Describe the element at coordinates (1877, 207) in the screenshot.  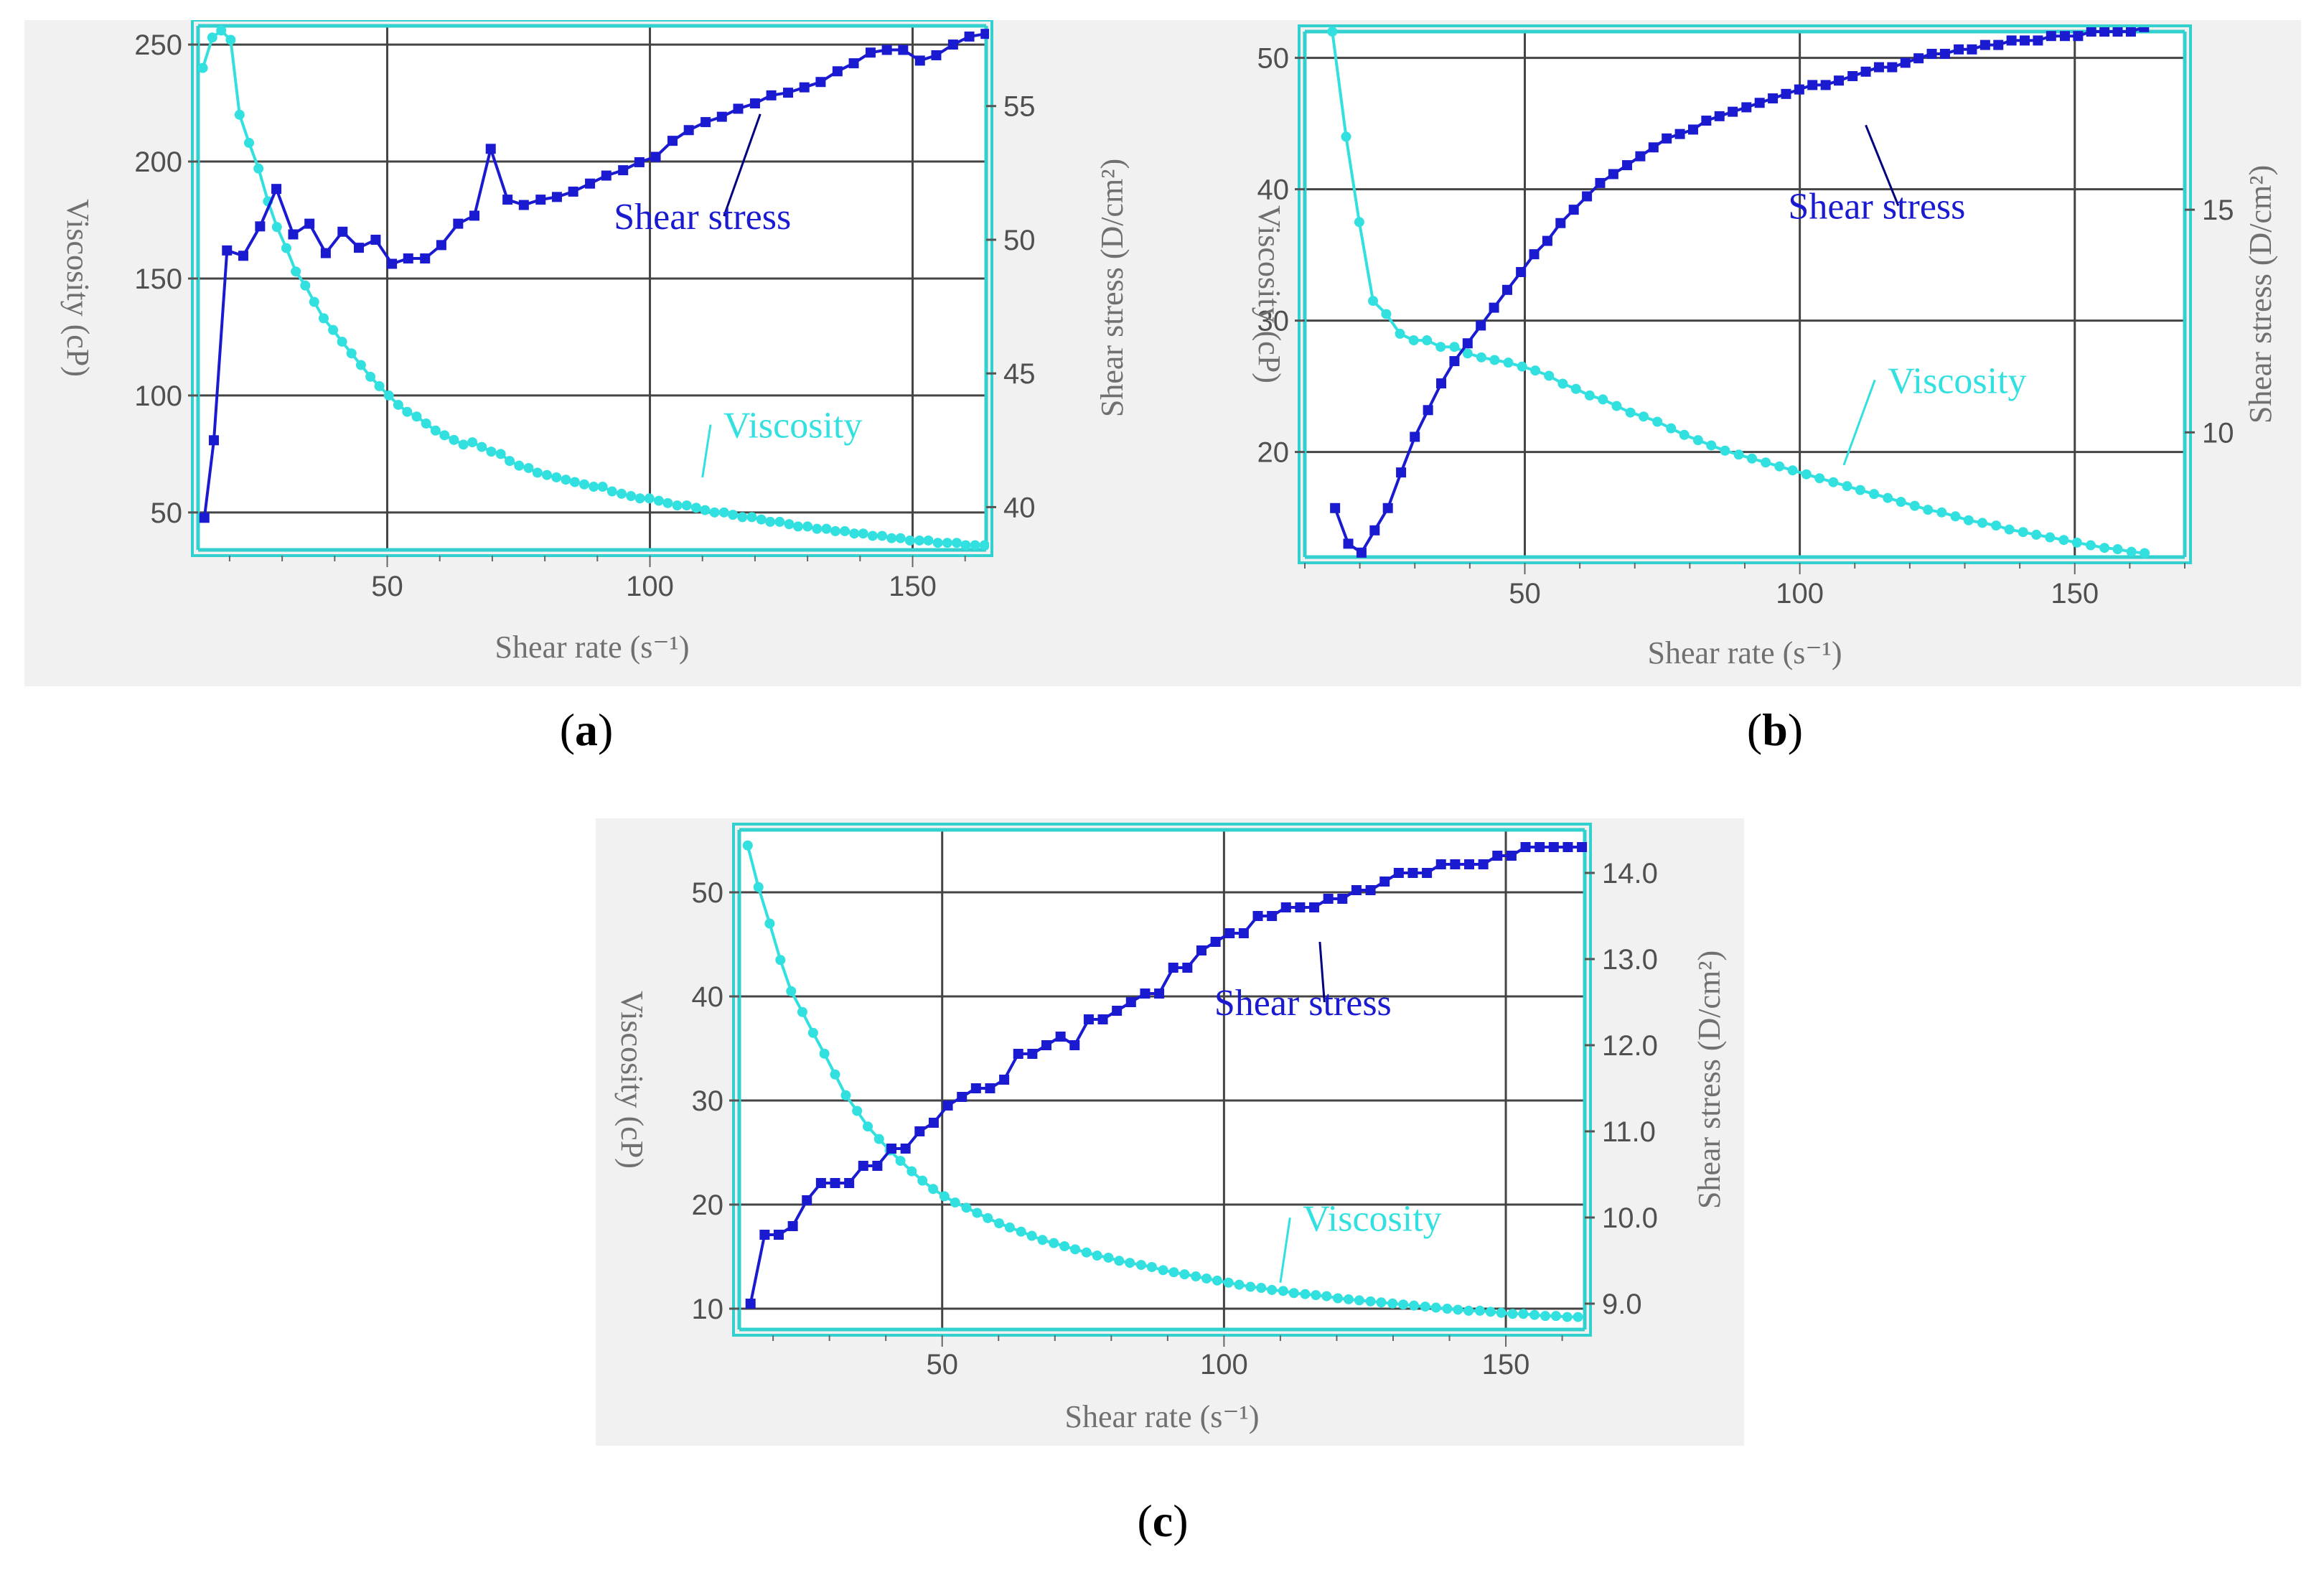
I see `shear-stress-annotation: Shear stress` at that location.